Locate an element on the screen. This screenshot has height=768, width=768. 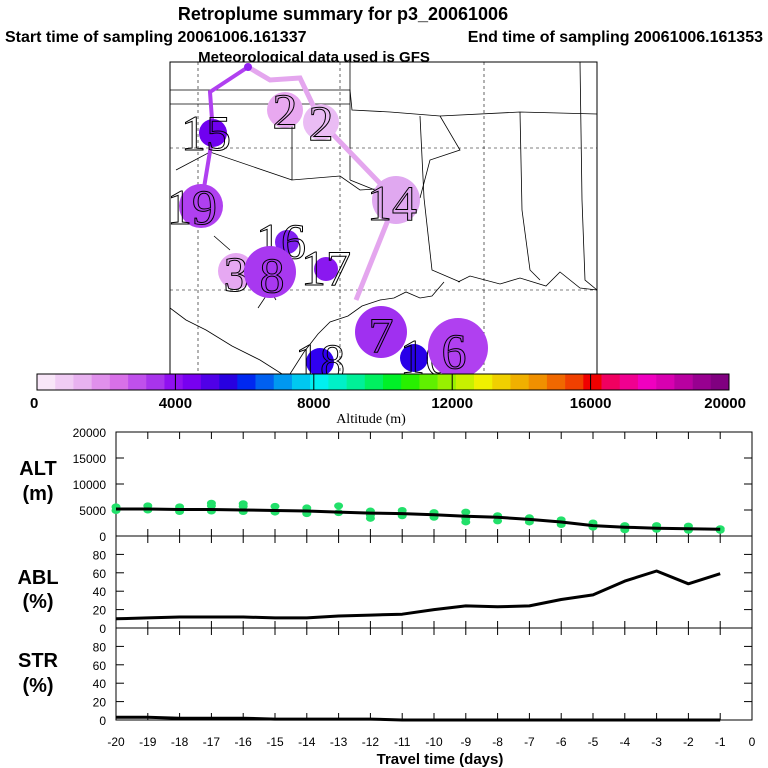
x-tick-label: -16 is located at coordinates (244, 742).